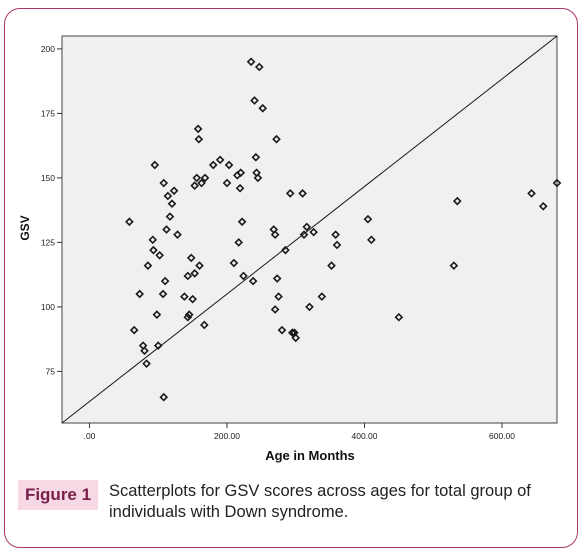  What do you see at coordinates (48, 49) in the screenshot?
I see `y-tick-label: 200` at bounding box center [48, 49].